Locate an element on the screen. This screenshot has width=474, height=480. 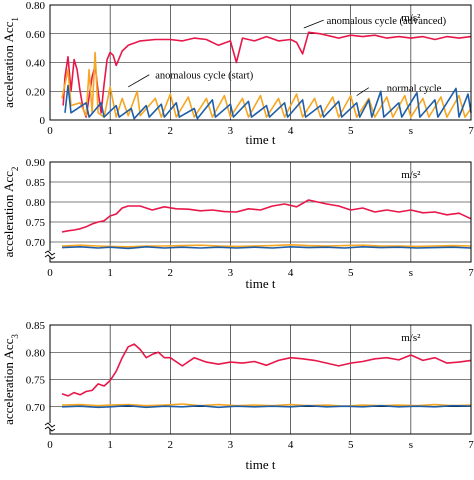
y-axis-label-subscript: 2 is located at coordinates (15, 169).